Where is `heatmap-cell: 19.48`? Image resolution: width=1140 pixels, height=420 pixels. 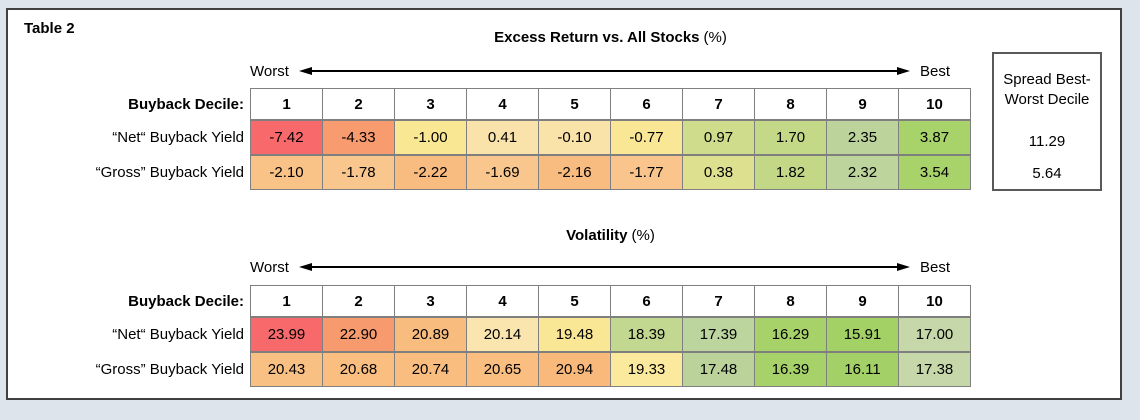 heatmap-cell: 19.48 is located at coordinates (574, 334).